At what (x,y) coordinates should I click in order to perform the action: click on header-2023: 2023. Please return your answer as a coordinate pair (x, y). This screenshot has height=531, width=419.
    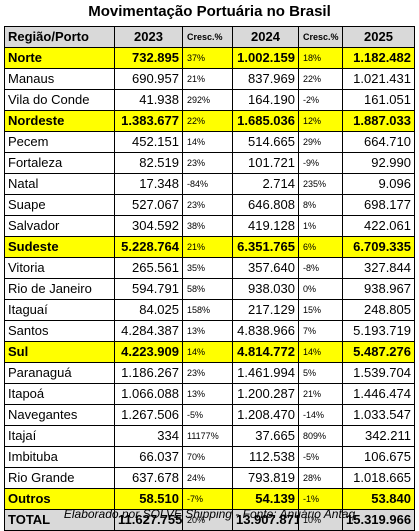
    Looking at the image, I should click on (148, 37).